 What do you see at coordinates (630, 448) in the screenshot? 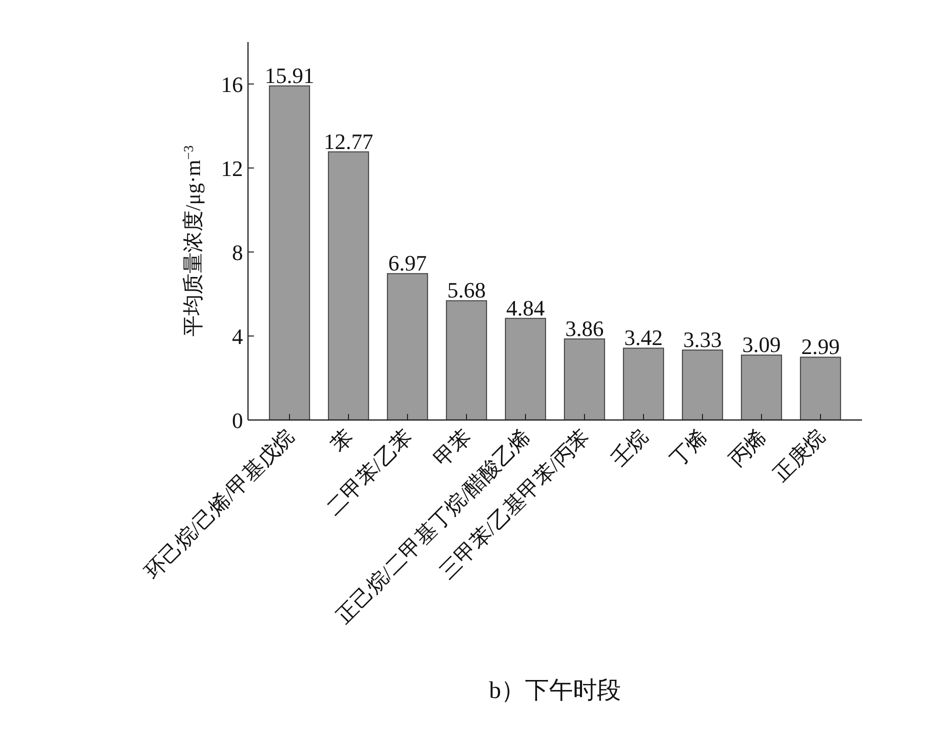
I see `x-tick-label: 壬烷` at bounding box center [630, 448].